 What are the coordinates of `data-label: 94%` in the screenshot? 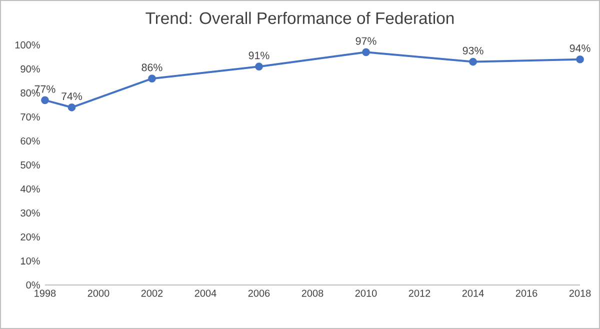 It's located at (580, 48).